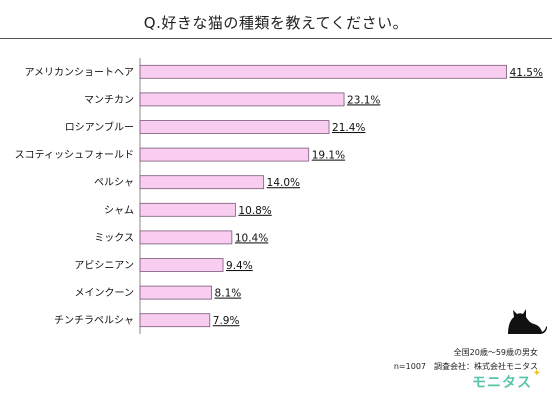  Describe the element at coordinates (466, 360) in the screenshot. I see `survey-note: 全国20歳～59歳の男女 n=1007 調査会社：株式会社モニタス` at that location.